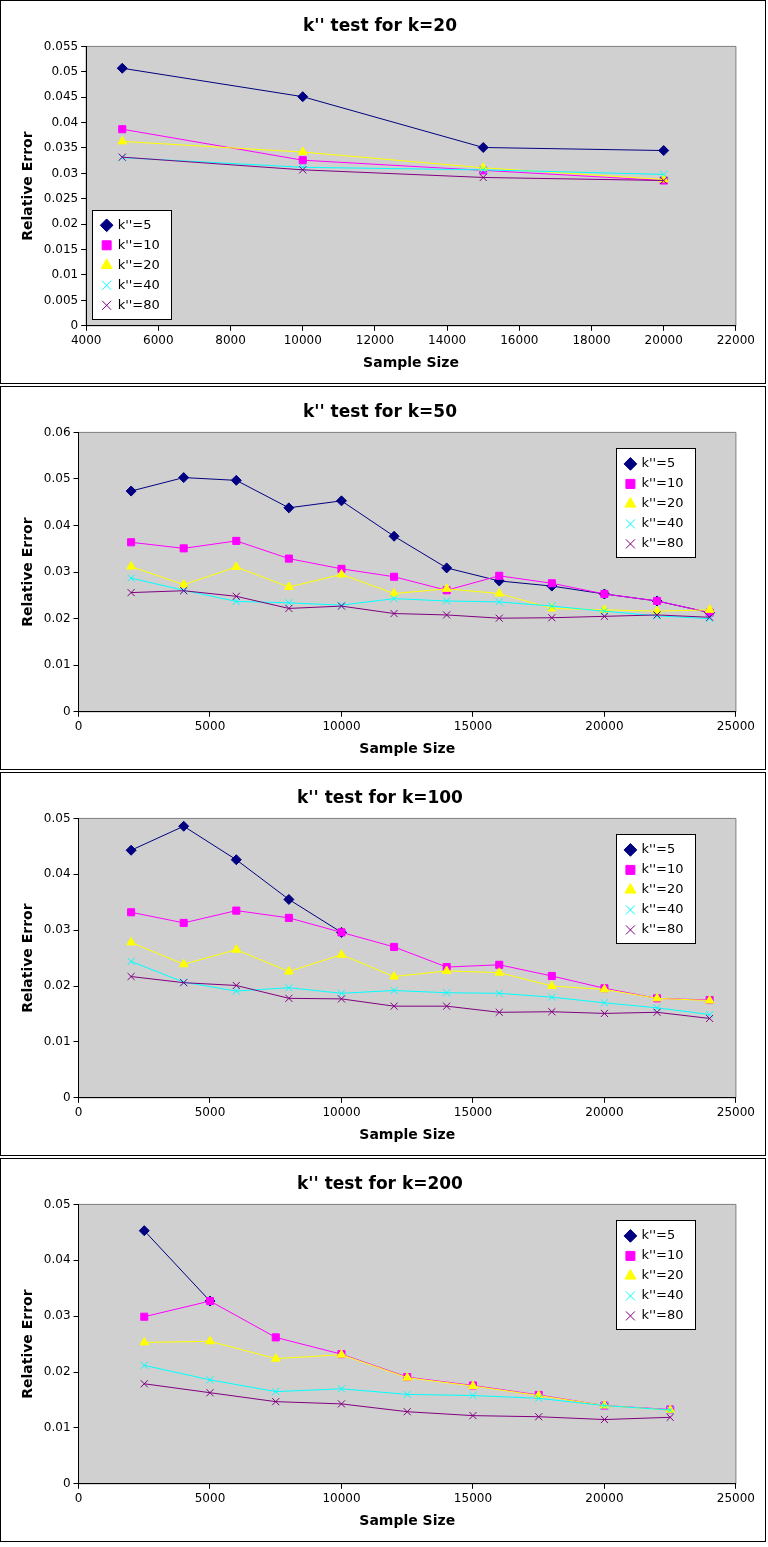  Describe the element at coordinates (61, 248) in the screenshot. I see `y-tick-label: 0.015` at that location.